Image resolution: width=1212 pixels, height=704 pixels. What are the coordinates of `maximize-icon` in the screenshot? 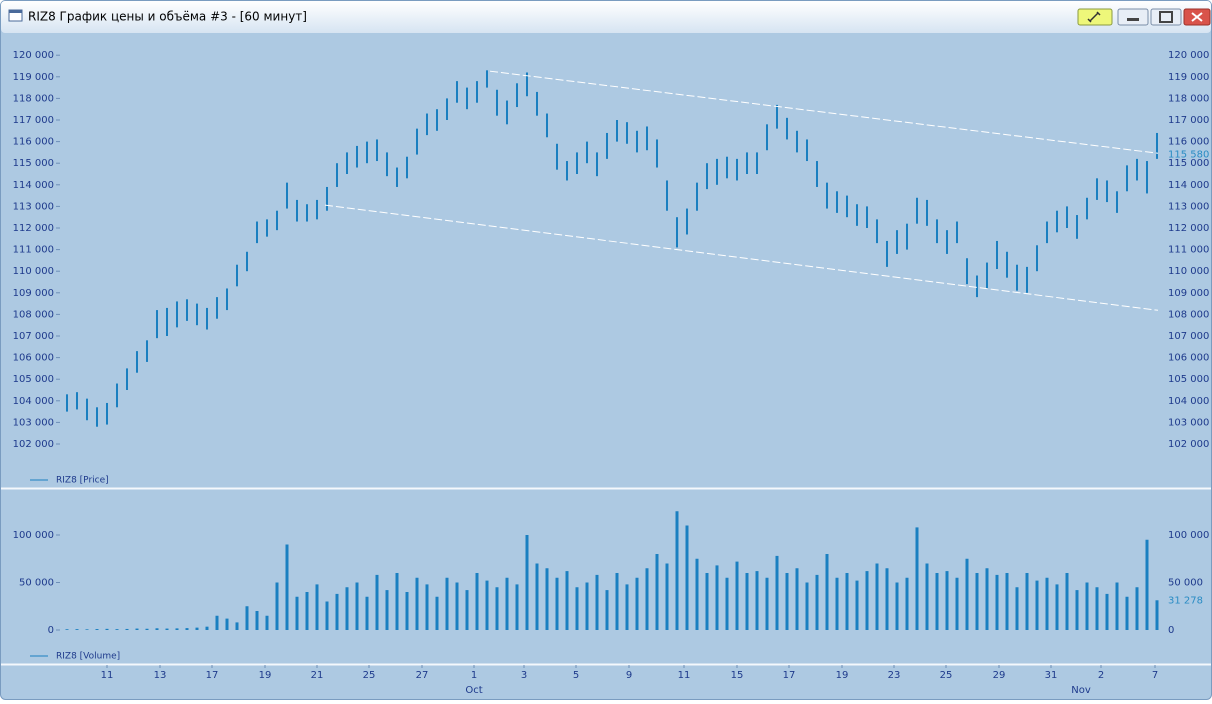 It's located at (1166, 17).